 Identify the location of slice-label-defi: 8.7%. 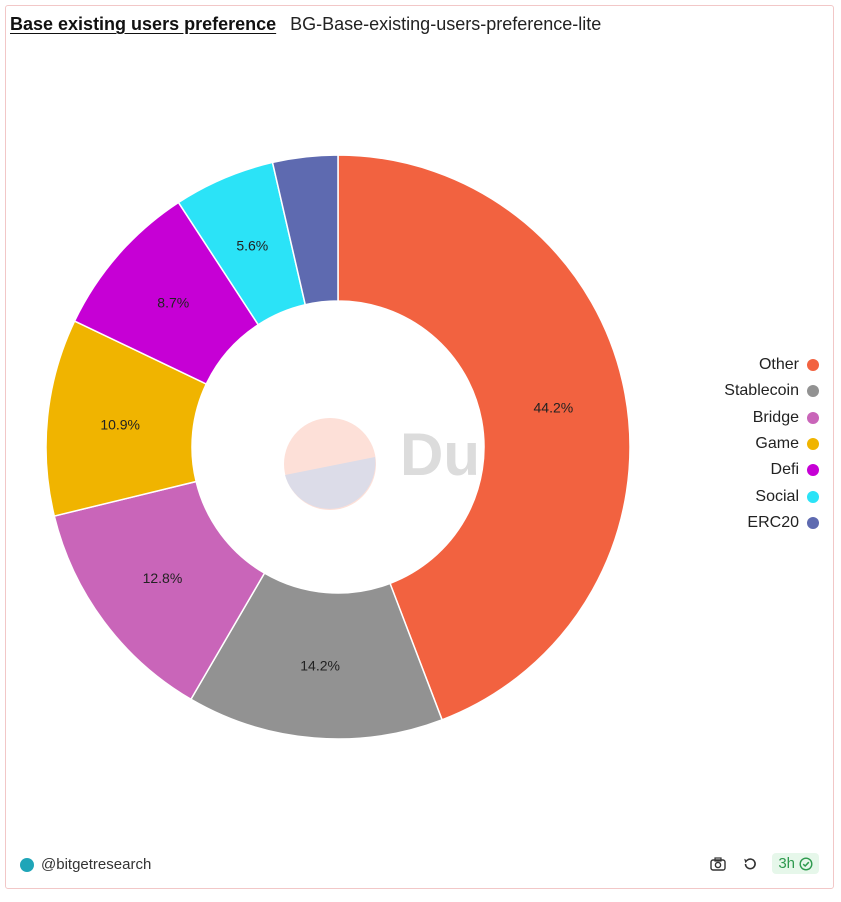
(173, 303).